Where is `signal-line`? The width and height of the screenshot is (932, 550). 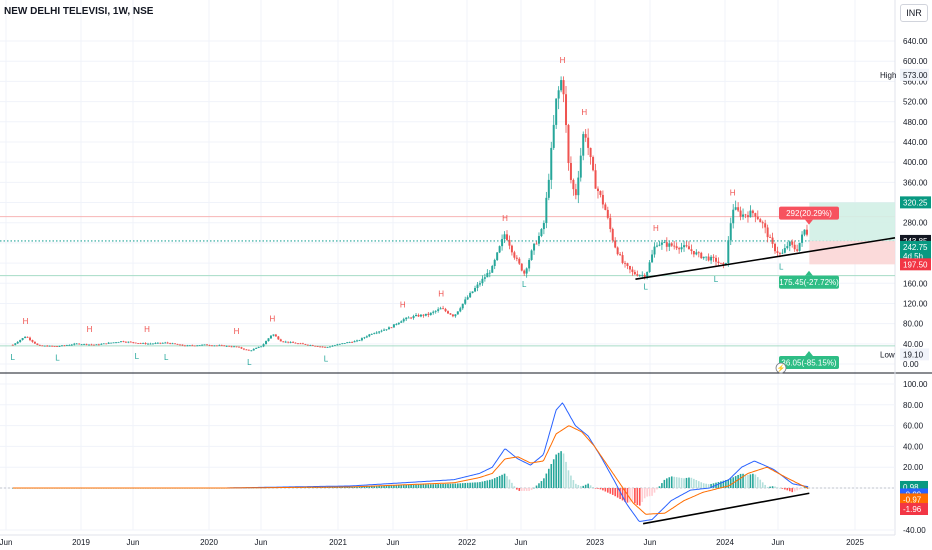
signal-line is located at coordinates (410, 470).